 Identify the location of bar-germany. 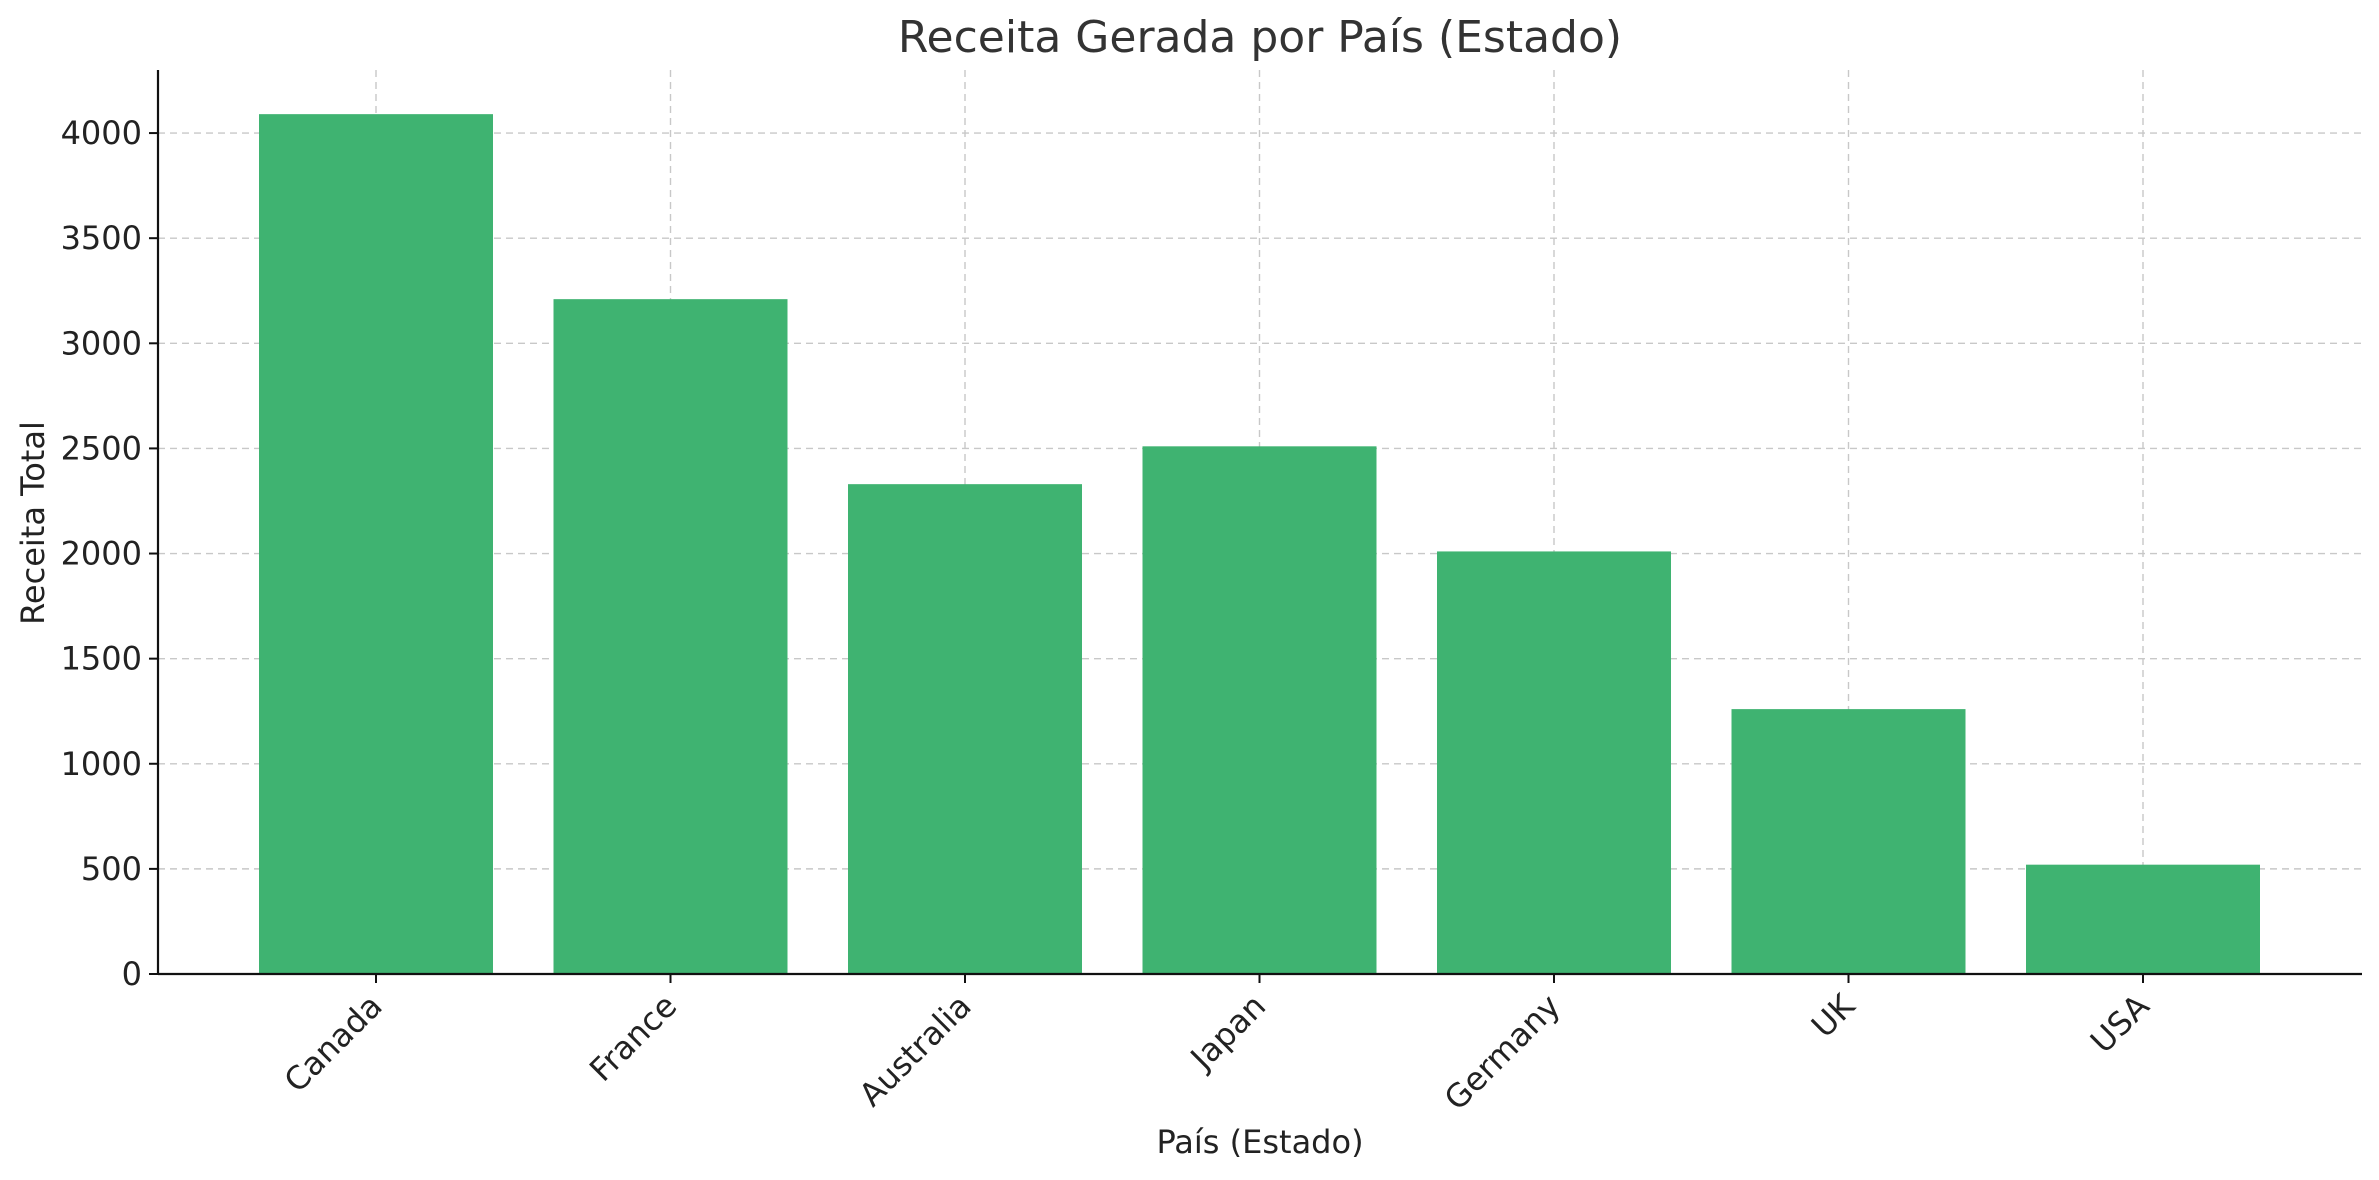
(1554, 762).